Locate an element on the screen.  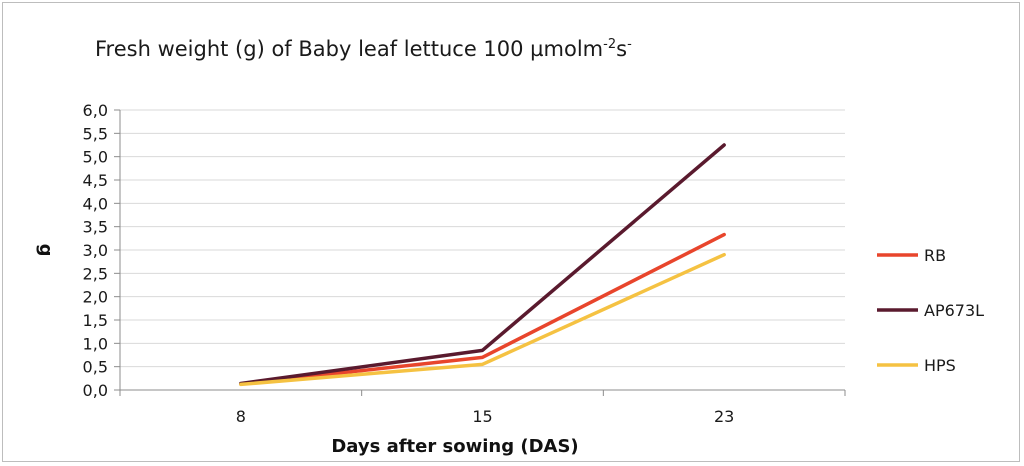
y-tick-label: 5,0 is located at coordinates (95, 157).